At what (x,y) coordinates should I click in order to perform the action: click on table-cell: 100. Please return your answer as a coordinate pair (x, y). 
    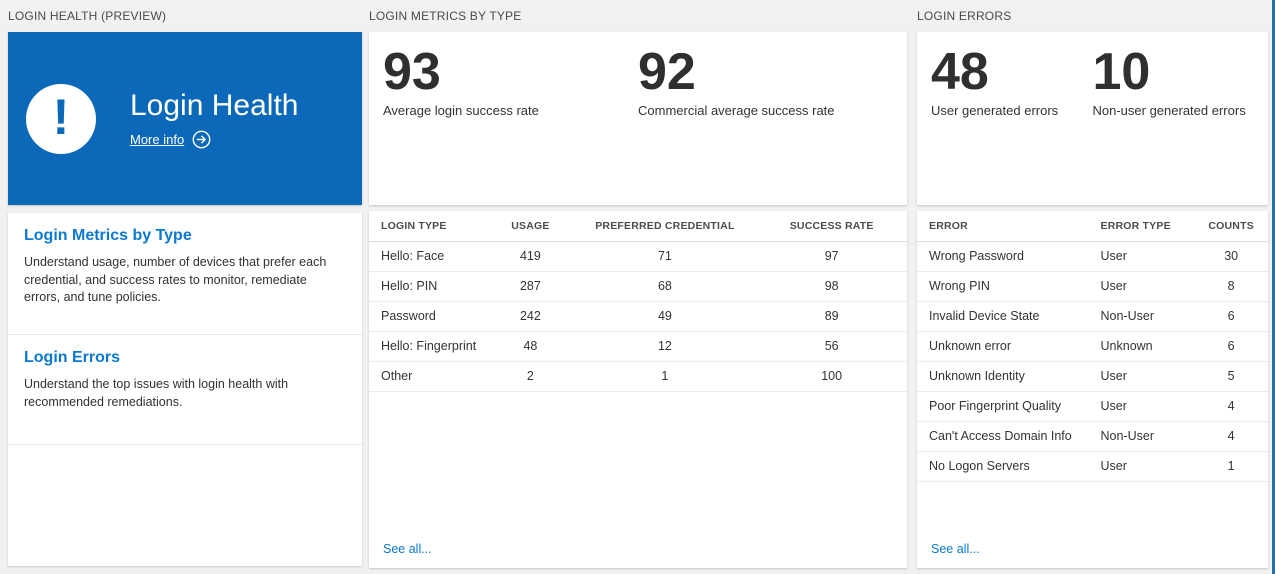
    Looking at the image, I should click on (831, 376).